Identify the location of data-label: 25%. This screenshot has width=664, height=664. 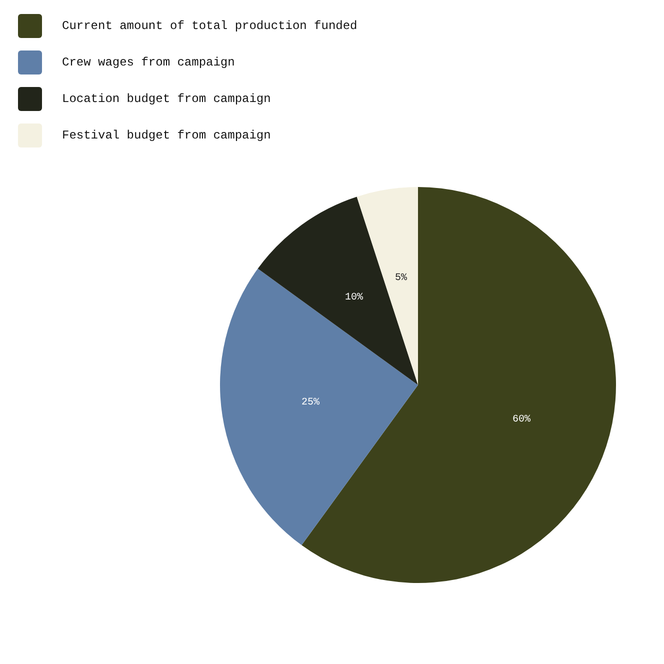
(310, 403).